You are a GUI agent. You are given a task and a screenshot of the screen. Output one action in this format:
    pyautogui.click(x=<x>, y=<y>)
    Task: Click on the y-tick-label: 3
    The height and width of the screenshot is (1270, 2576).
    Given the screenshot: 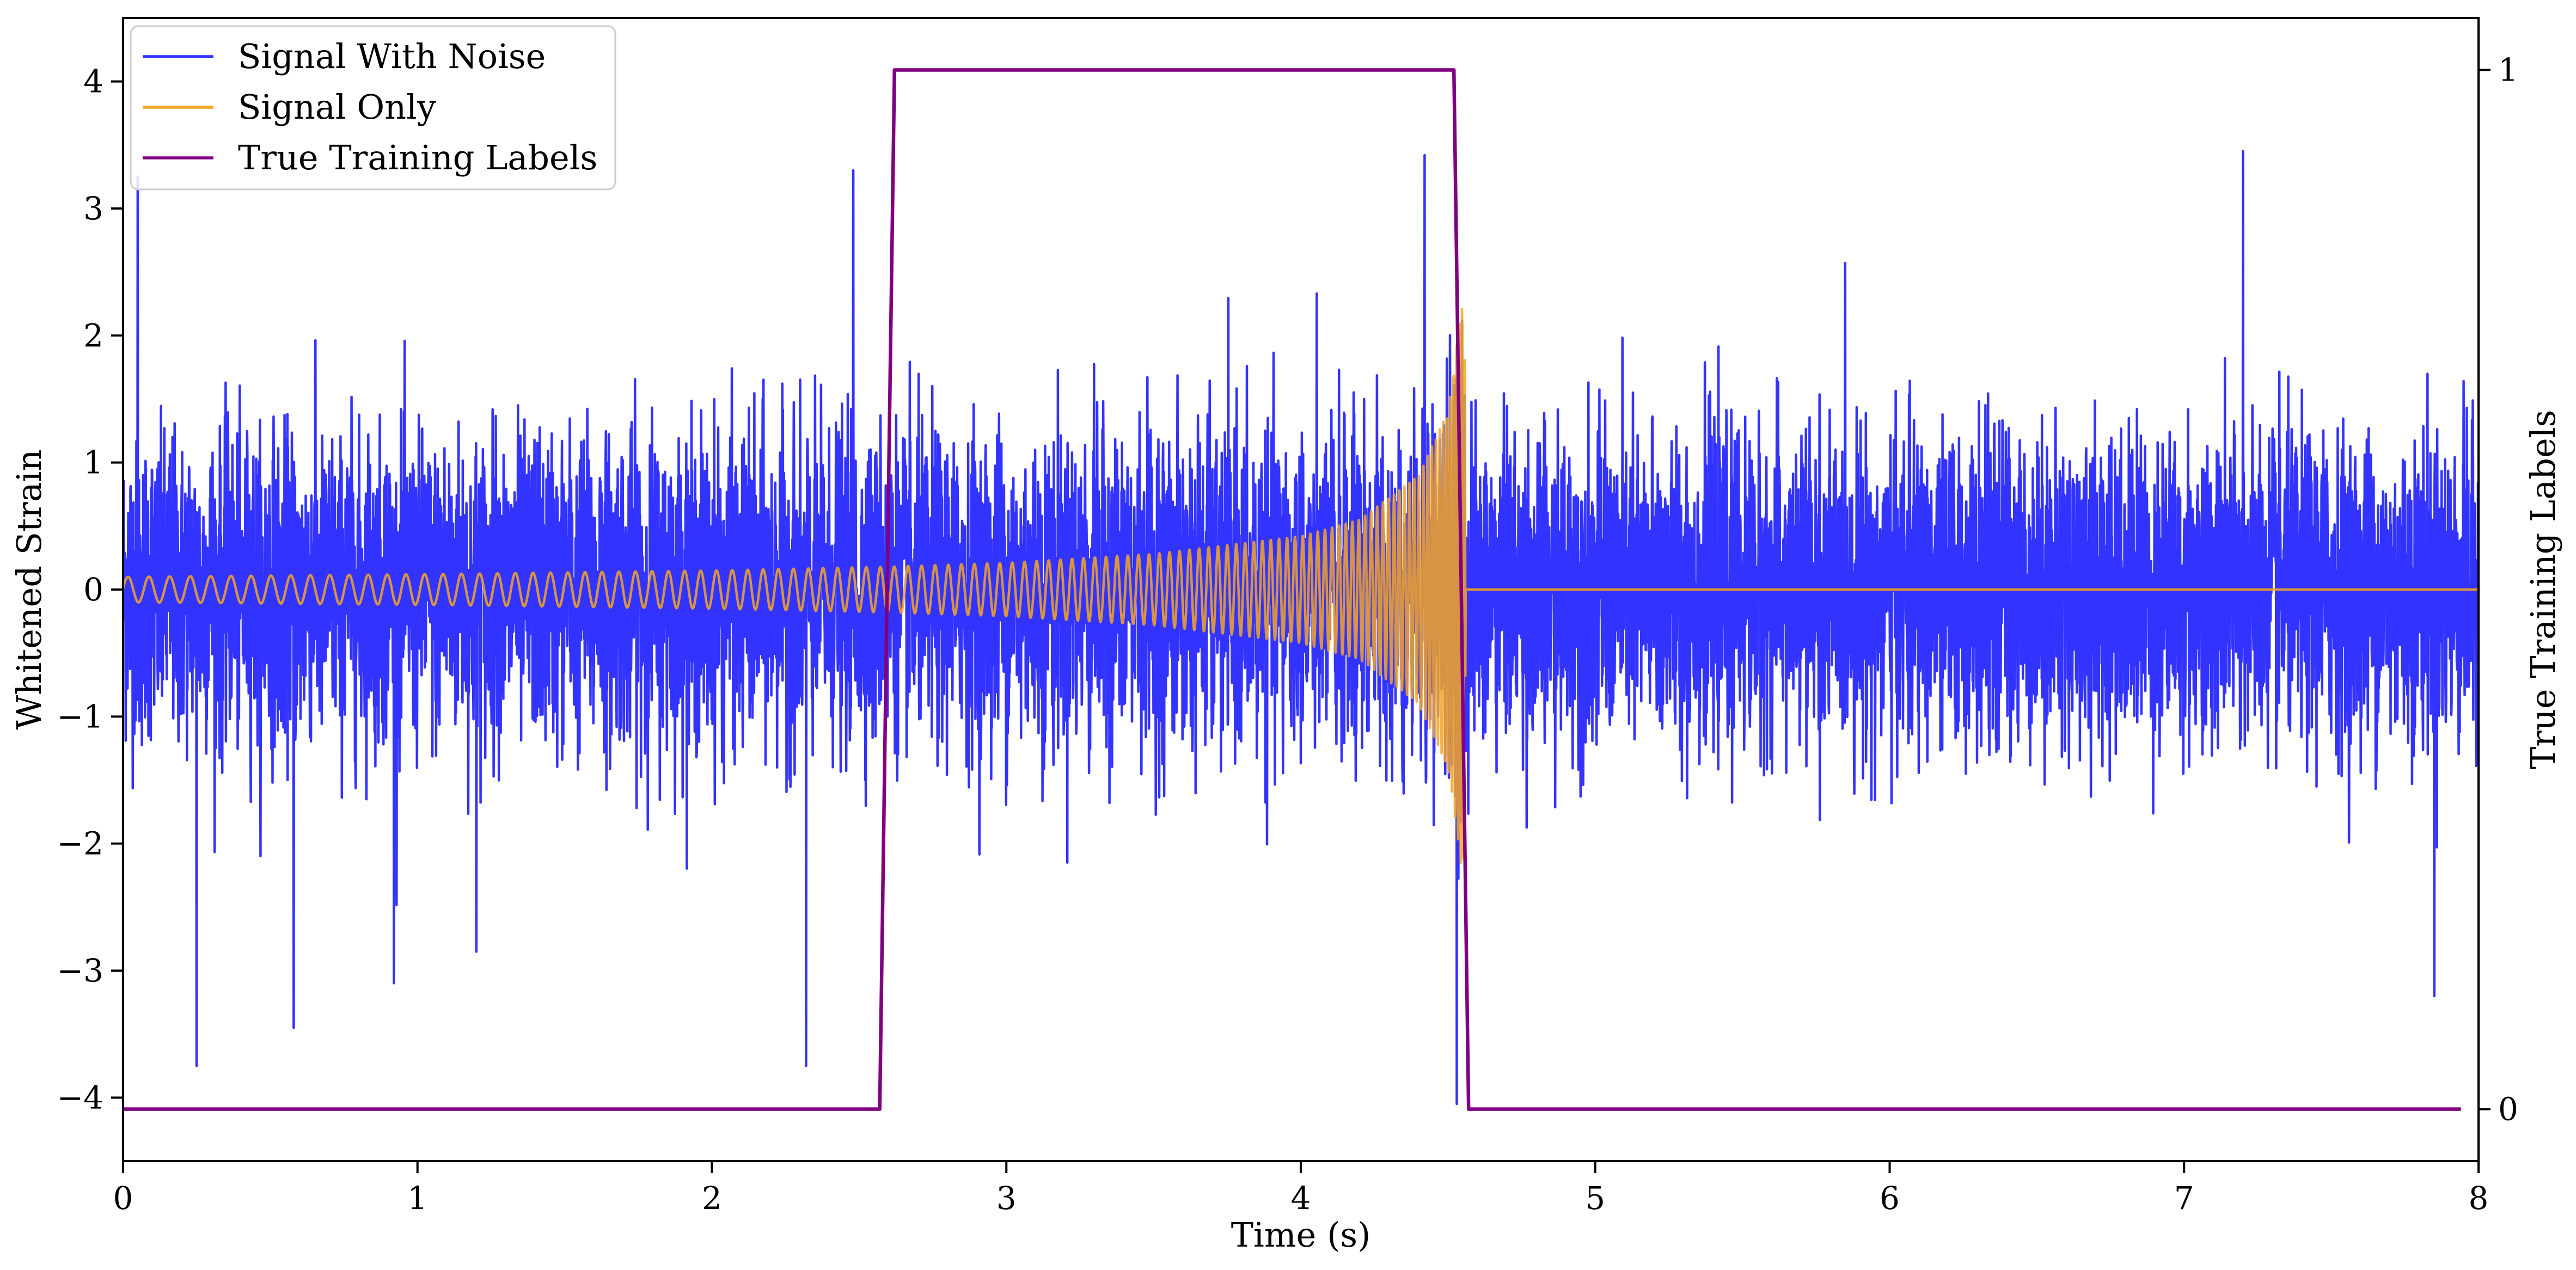 What is the action you would take?
    pyautogui.click(x=93, y=208)
    